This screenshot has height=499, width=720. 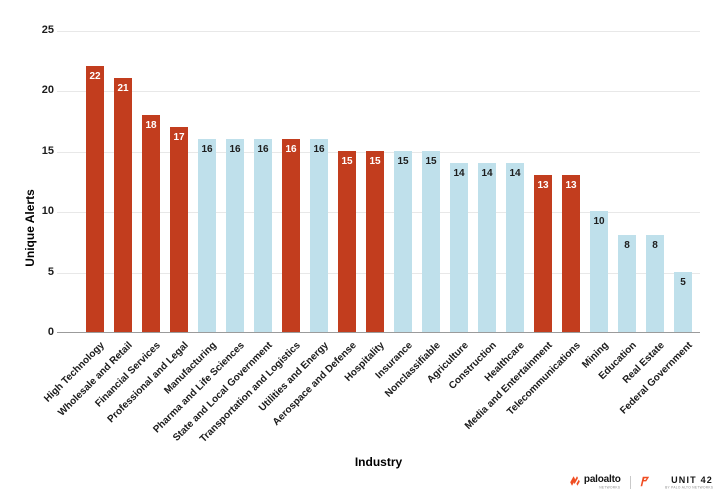 I want to click on bar-nonclassifiable, so click(x=431, y=241).